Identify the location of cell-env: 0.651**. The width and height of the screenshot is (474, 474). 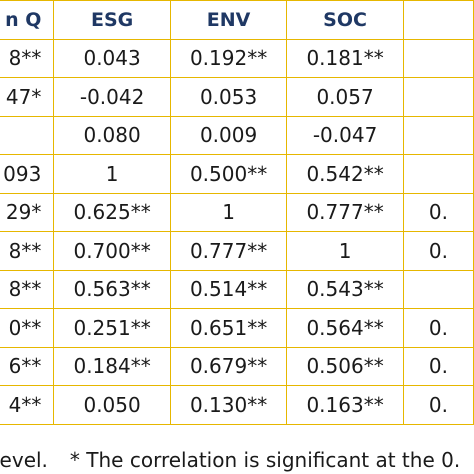
(228, 328).